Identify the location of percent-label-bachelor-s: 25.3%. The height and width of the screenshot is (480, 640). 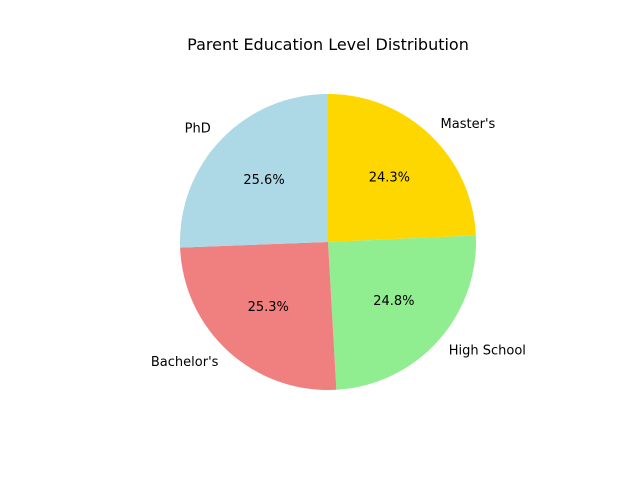
(268, 307).